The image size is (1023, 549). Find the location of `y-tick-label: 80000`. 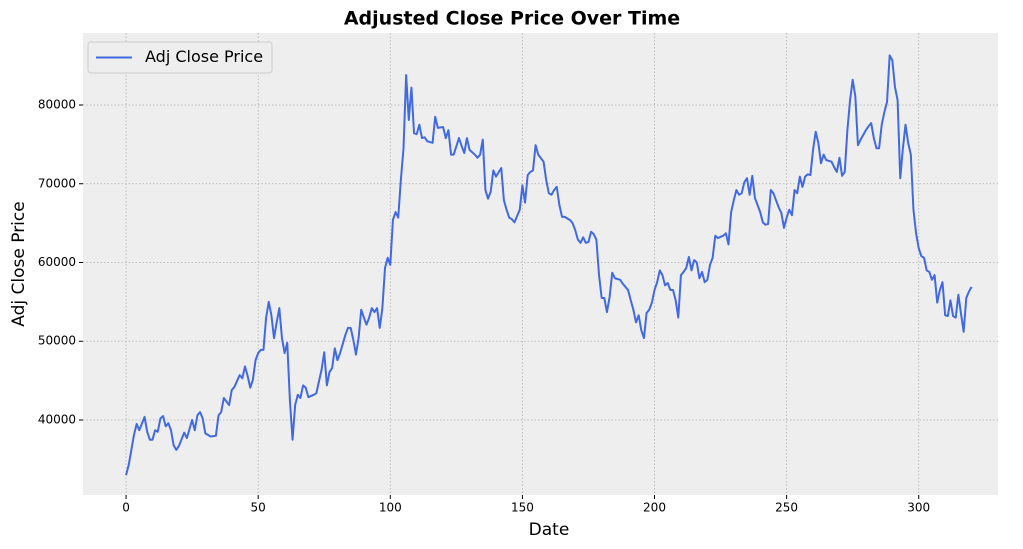

y-tick-label: 80000 is located at coordinates (57, 105).